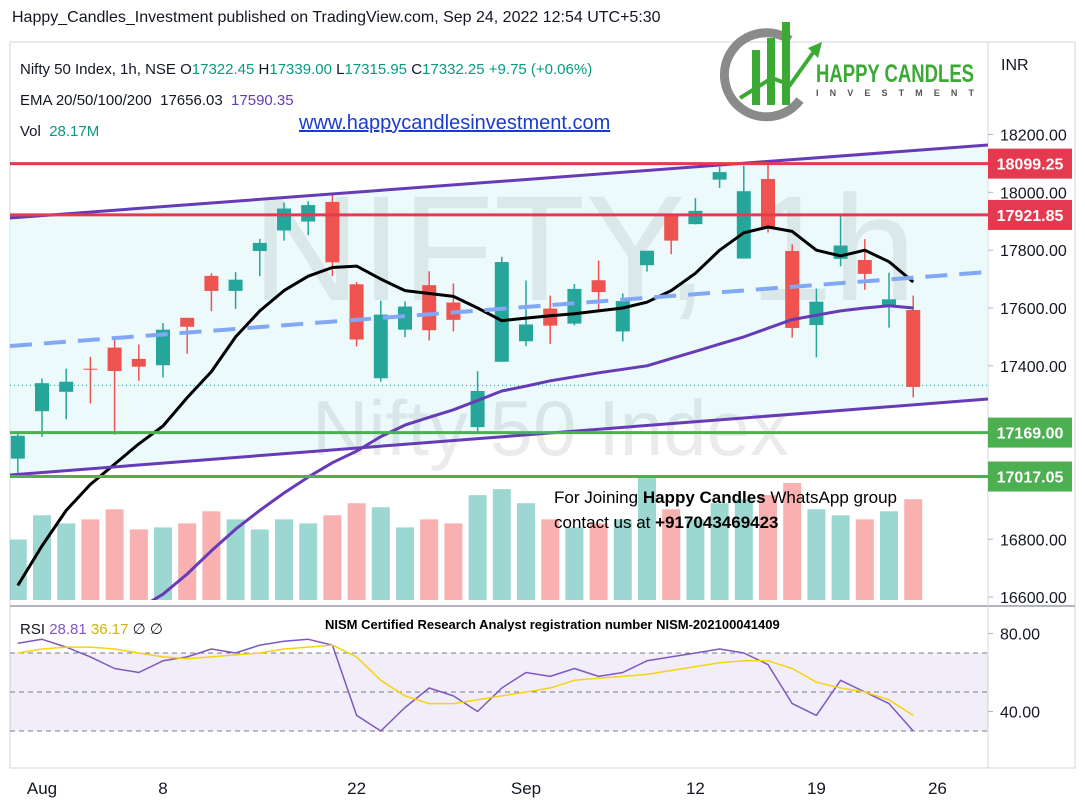 This screenshot has height=808, width=1085. What do you see at coordinates (417, 69) in the screenshot?
I see `ohlc-key: C` at bounding box center [417, 69].